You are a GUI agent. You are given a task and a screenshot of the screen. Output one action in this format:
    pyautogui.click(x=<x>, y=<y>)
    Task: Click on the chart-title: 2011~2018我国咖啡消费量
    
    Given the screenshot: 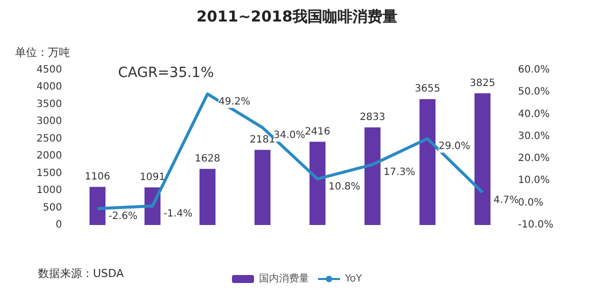 What is the action you would take?
    pyautogui.click(x=297, y=17)
    